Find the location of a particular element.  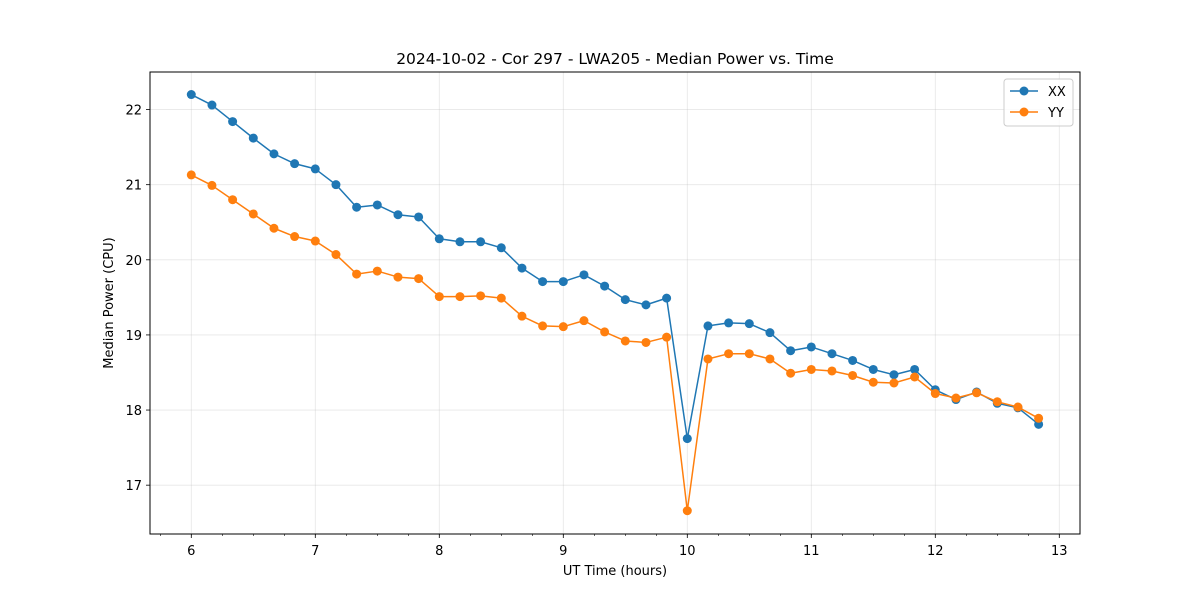

x-axis-label: UT Time (hours) is located at coordinates (615, 571).